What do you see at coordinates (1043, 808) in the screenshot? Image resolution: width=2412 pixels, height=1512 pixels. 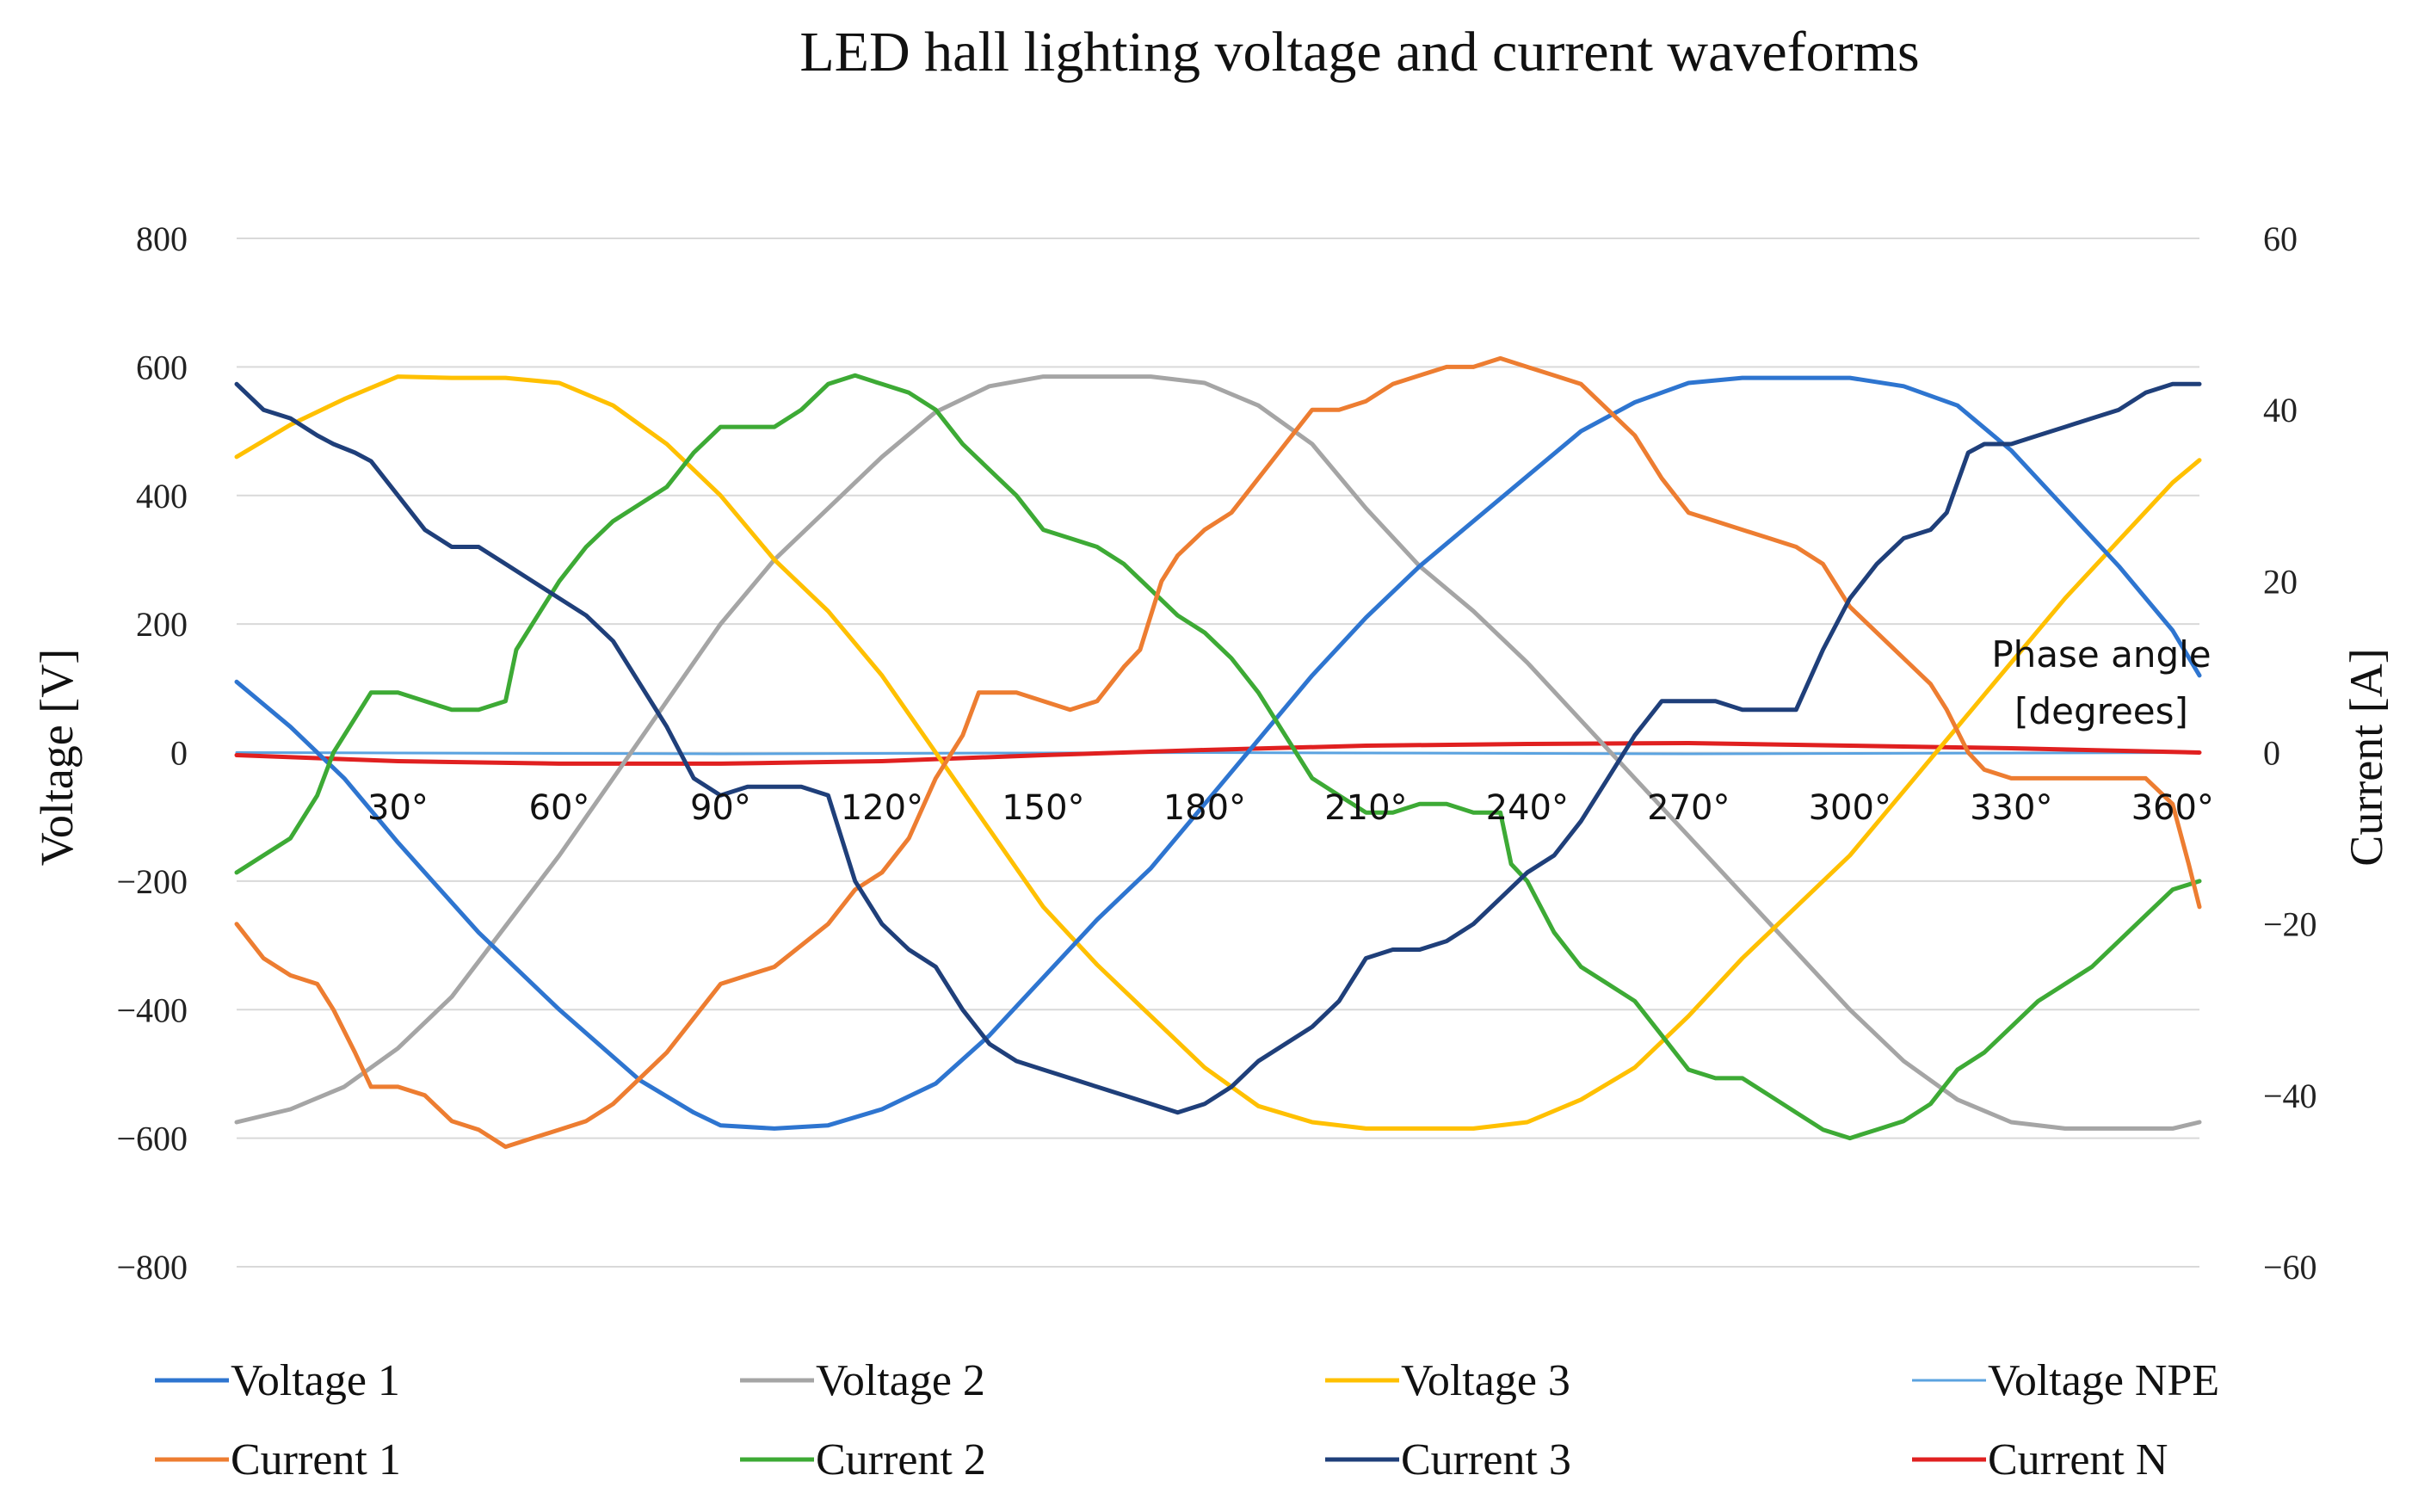 I see `x-tick-label: 150°` at bounding box center [1043, 808].